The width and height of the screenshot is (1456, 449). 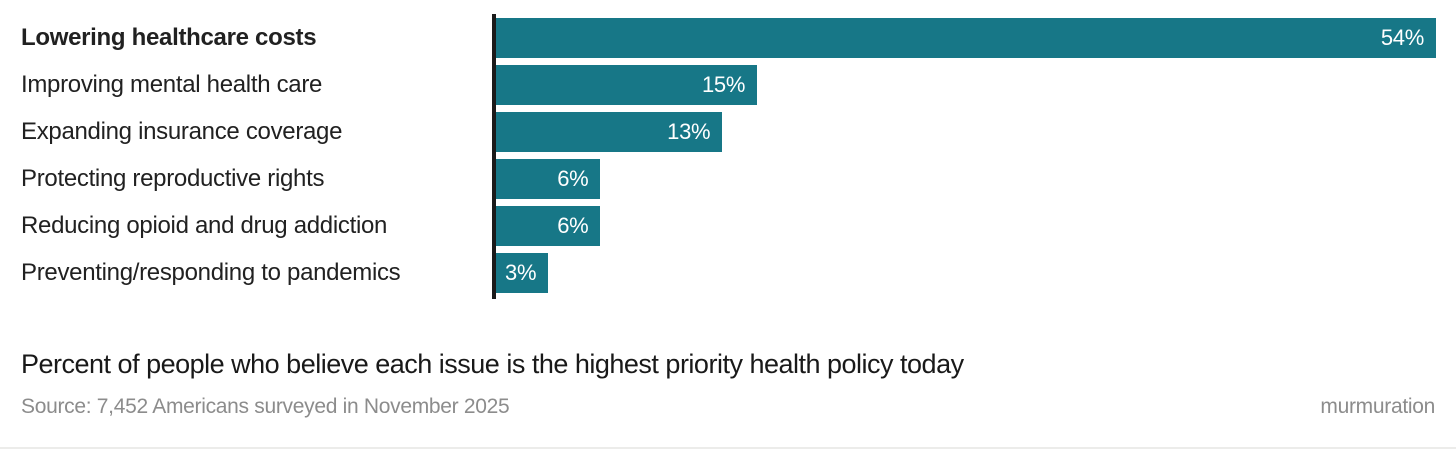 I want to click on bar: 54%, so click(x=966, y=38).